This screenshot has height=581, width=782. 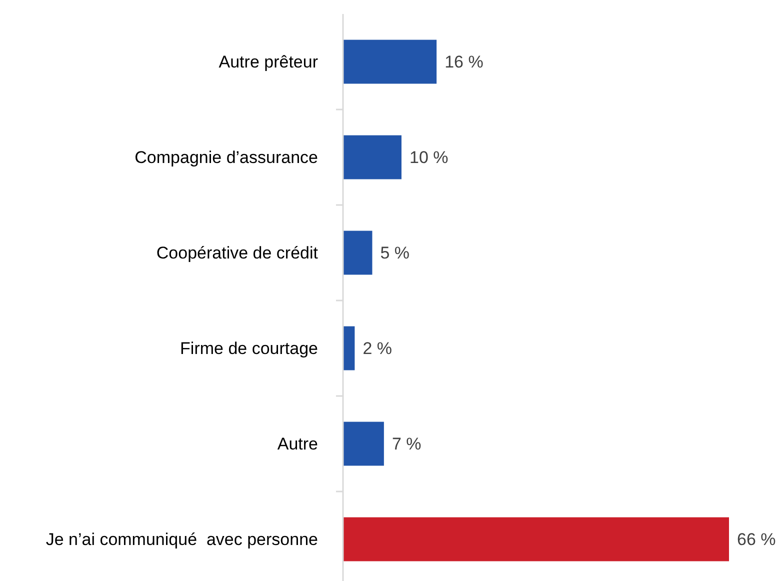 I want to click on y-tick-label: Coopérative de crédit, so click(x=237, y=253).